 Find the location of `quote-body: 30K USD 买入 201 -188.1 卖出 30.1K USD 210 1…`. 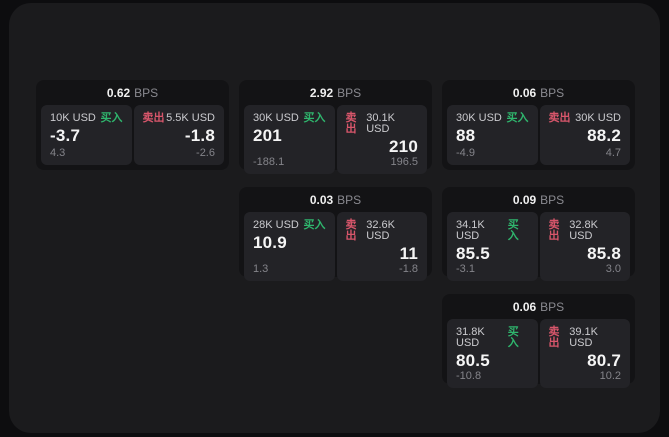

quote-body: 30K USD 买入 201 -188.1 卖出 30.1K USD 210 1… is located at coordinates (335, 142).